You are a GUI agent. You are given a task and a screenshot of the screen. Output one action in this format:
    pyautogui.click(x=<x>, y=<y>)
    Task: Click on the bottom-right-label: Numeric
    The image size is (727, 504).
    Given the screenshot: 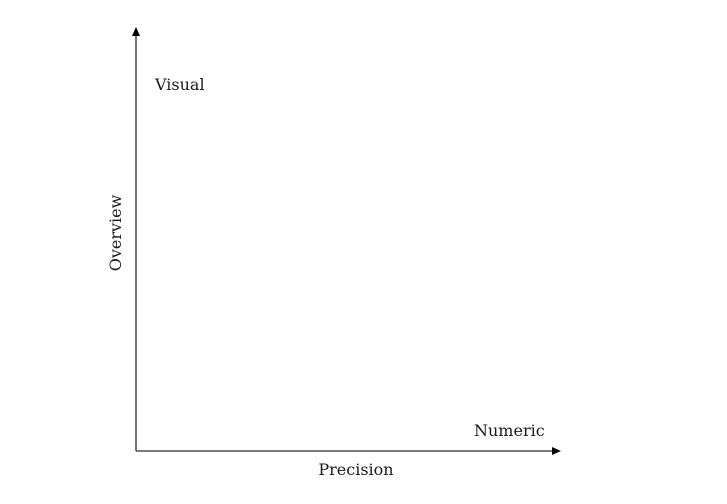 What is the action you would take?
    pyautogui.click(x=509, y=430)
    